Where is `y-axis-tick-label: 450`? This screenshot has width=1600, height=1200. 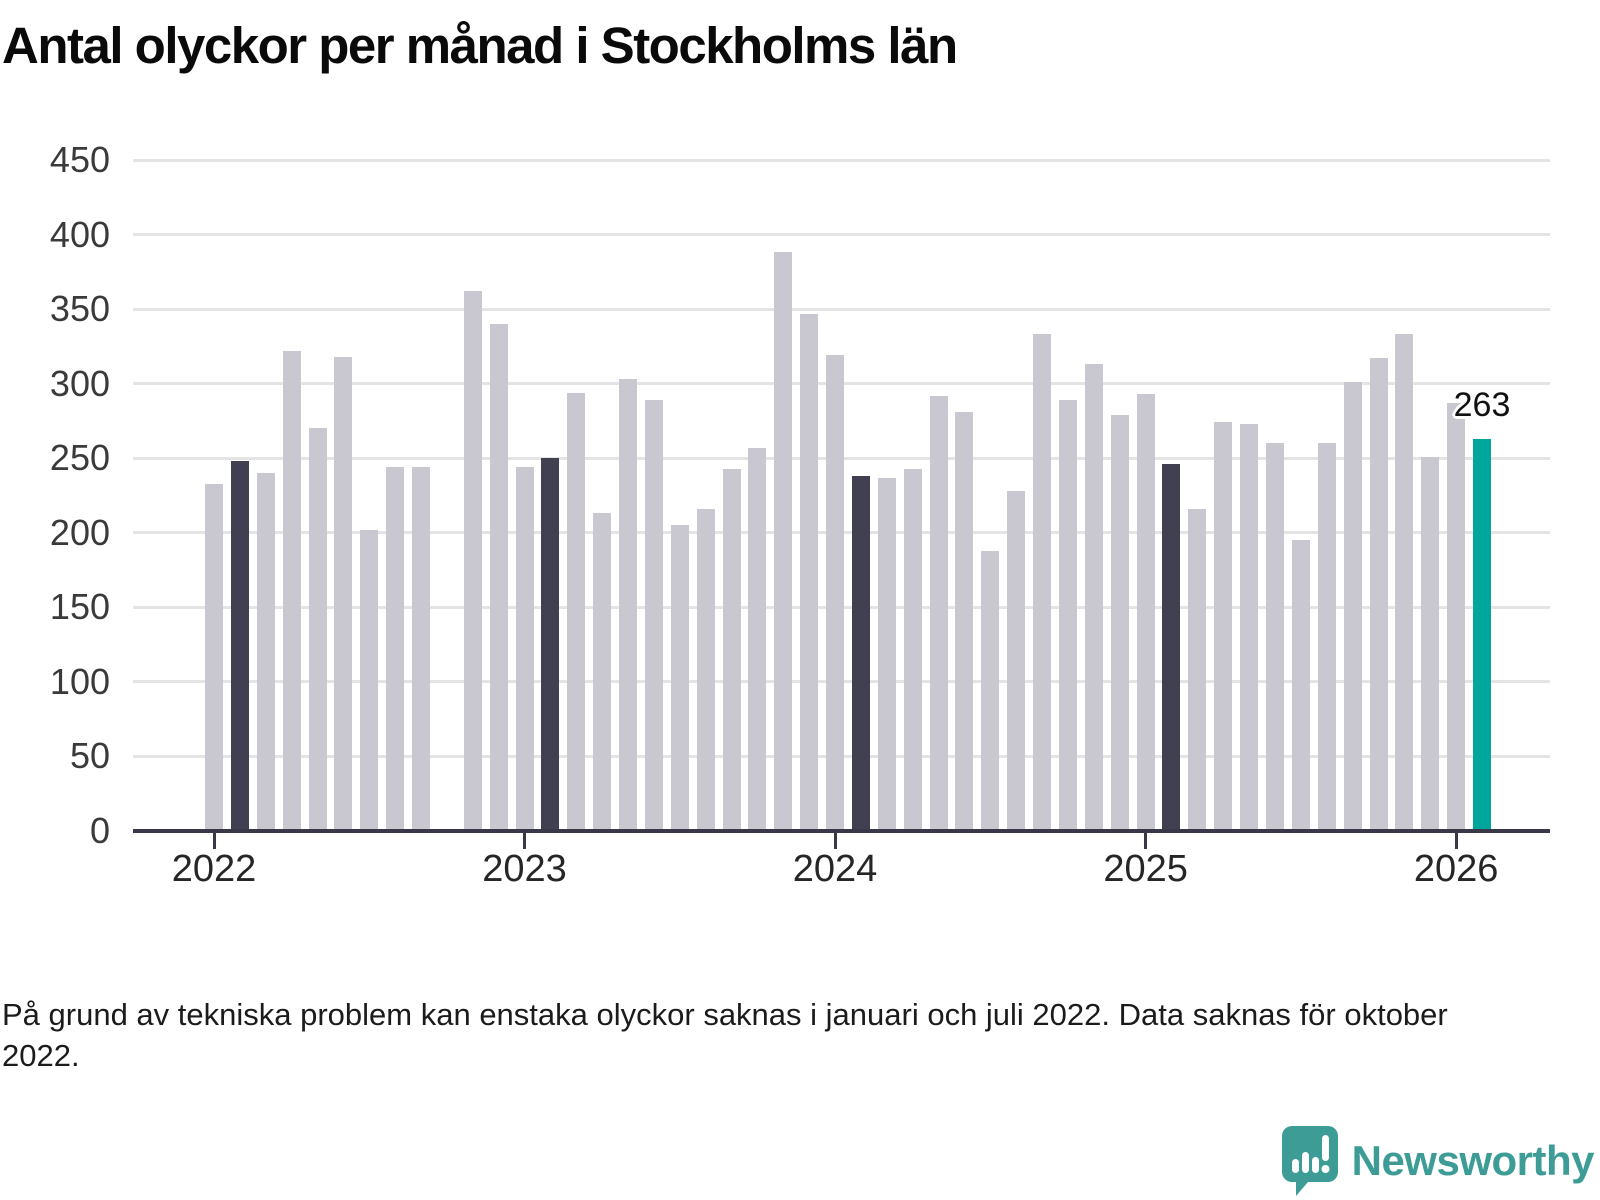
y-axis-tick-label: 450 is located at coordinates (79, 159).